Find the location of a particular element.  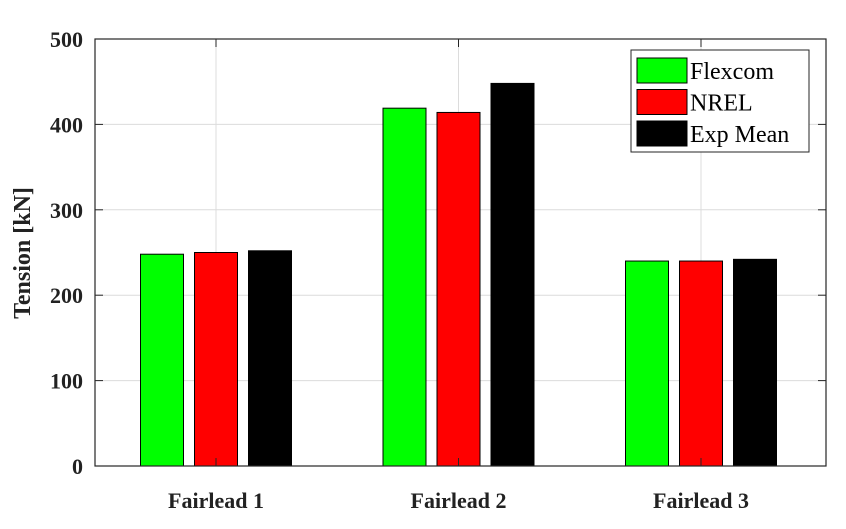

legend: Flexcom NREL Exp Mean is located at coordinates (720, 101).